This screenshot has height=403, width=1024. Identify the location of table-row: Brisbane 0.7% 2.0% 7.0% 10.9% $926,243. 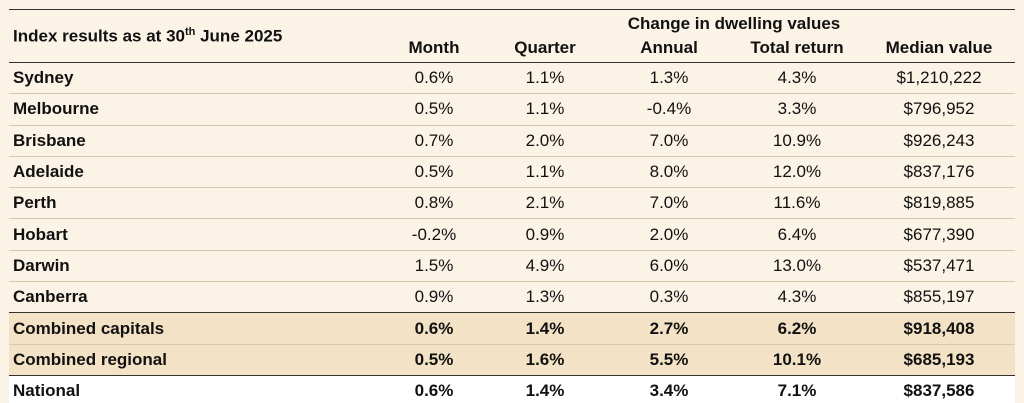
(512, 141).